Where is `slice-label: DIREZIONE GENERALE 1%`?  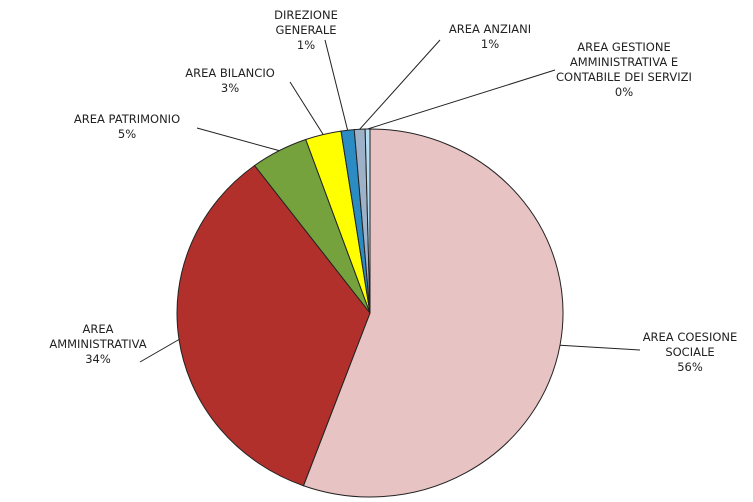 slice-label: DIREZIONE GENERALE 1% is located at coordinates (306, 30).